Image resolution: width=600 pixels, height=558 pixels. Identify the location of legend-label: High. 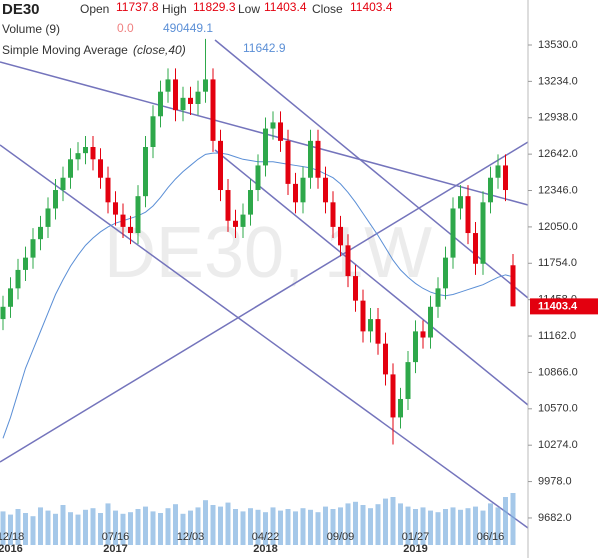
(174, 9).